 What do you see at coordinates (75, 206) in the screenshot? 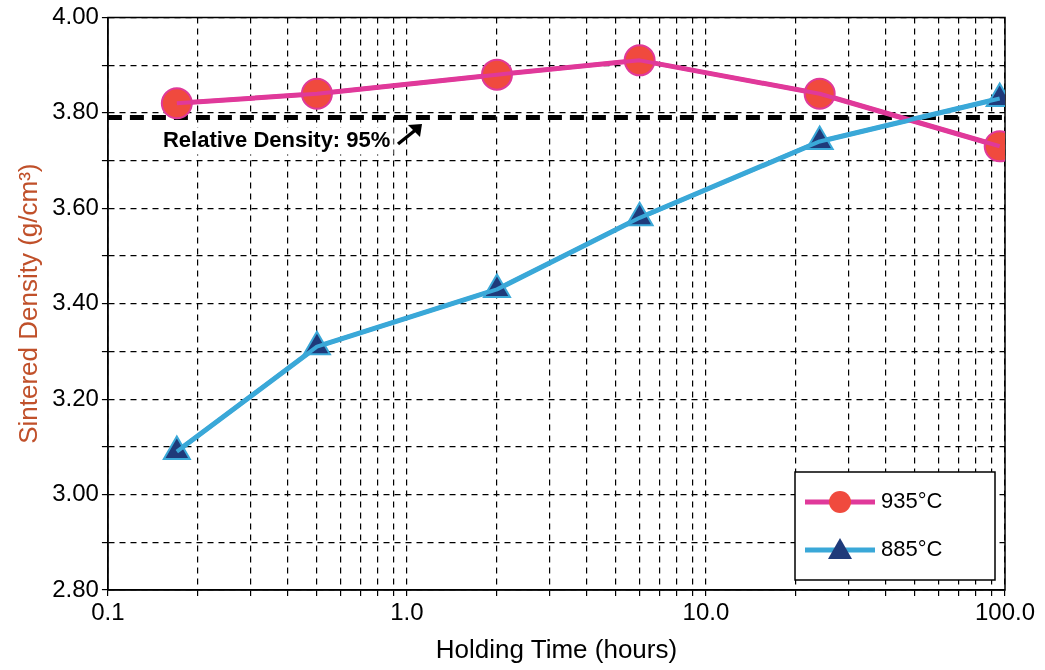
I see `y-tick-label: 3.60` at bounding box center [75, 206].